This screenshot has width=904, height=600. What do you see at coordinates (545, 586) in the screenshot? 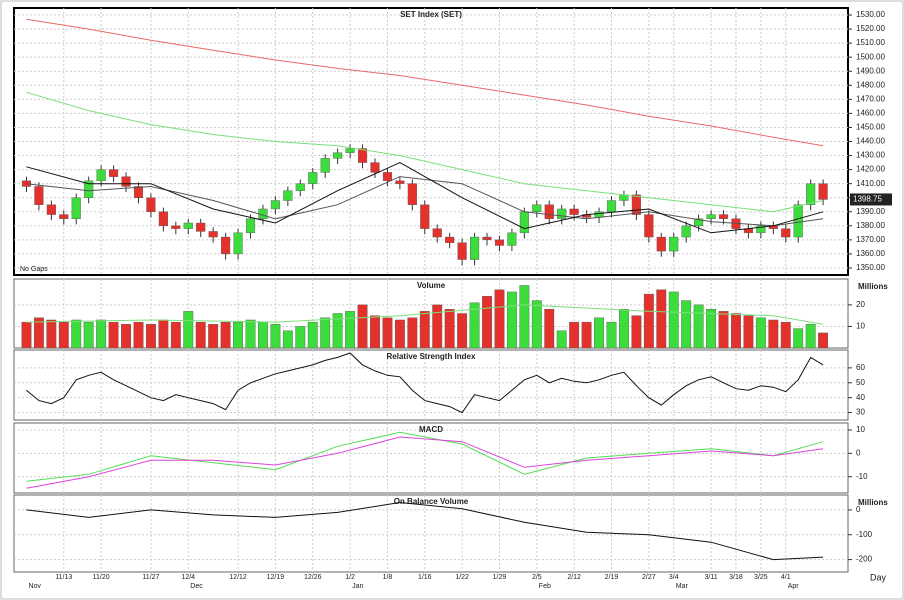
I see `month-label: Feb` at bounding box center [545, 586].